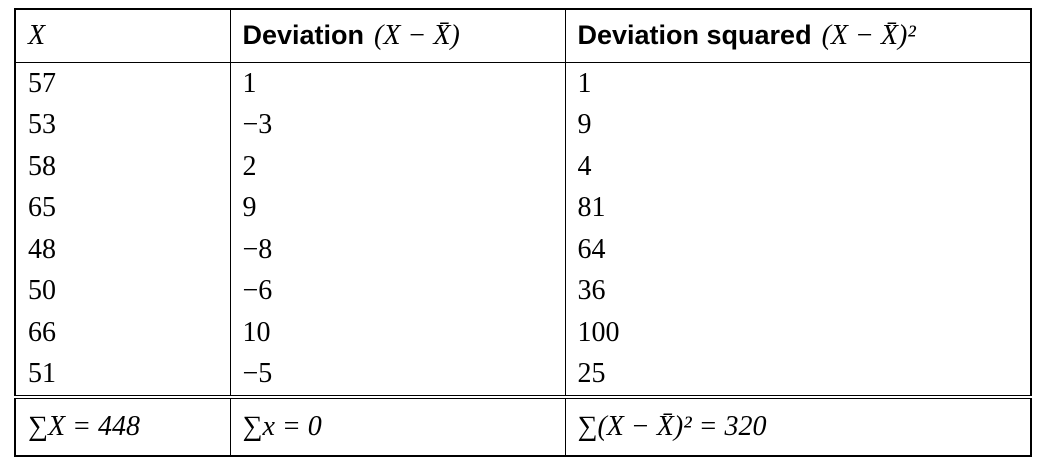 Image resolution: width=1045 pixels, height=462 pixels. What do you see at coordinates (798, 291) in the screenshot?
I see `table-cell: 36` at bounding box center [798, 291].